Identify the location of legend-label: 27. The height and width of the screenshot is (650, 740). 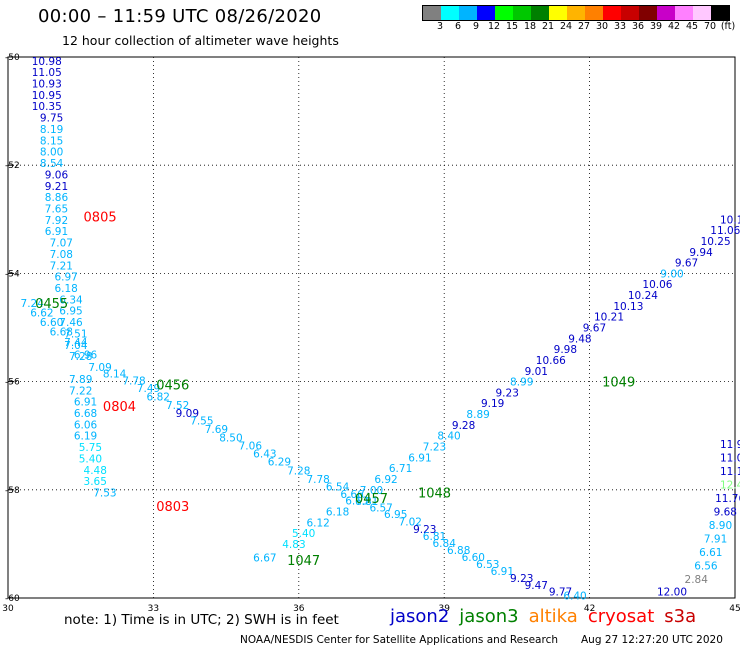
(584, 26).